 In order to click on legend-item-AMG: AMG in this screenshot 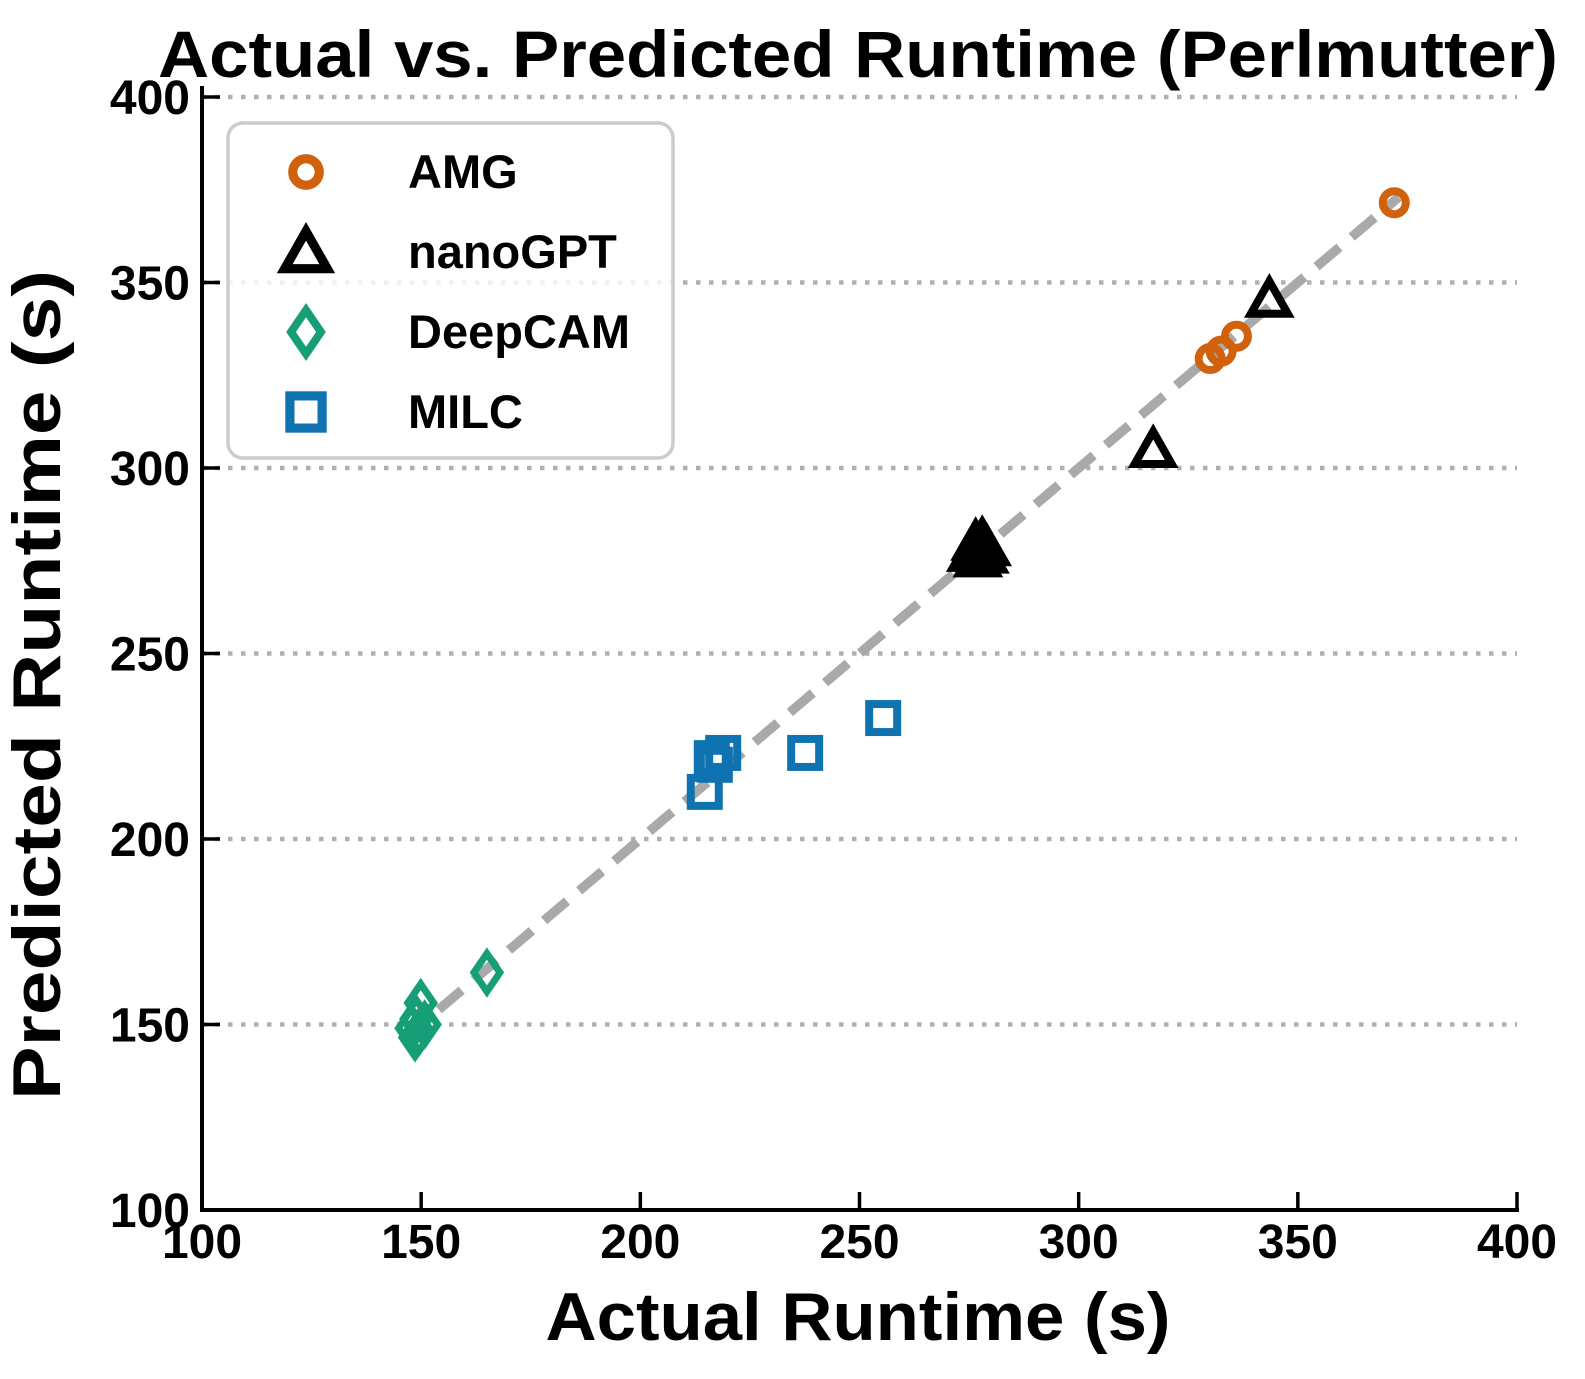, I will do `click(403, 171)`.